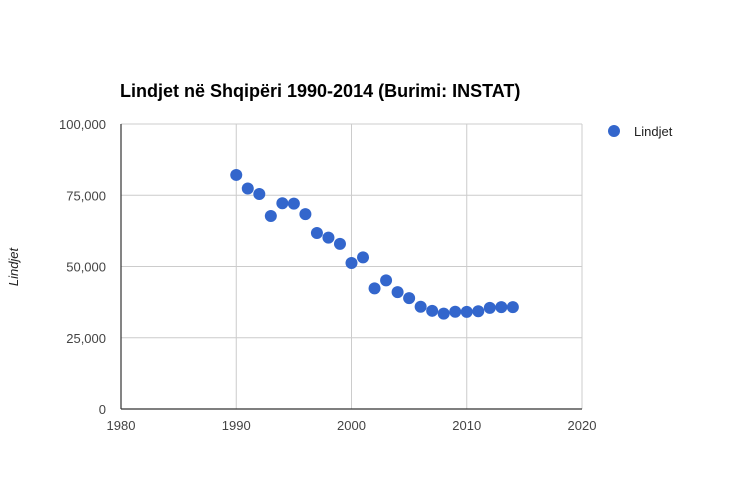 The height and width of the screenshot is (501, 737). I want to click on data-points, so click(374, 244).